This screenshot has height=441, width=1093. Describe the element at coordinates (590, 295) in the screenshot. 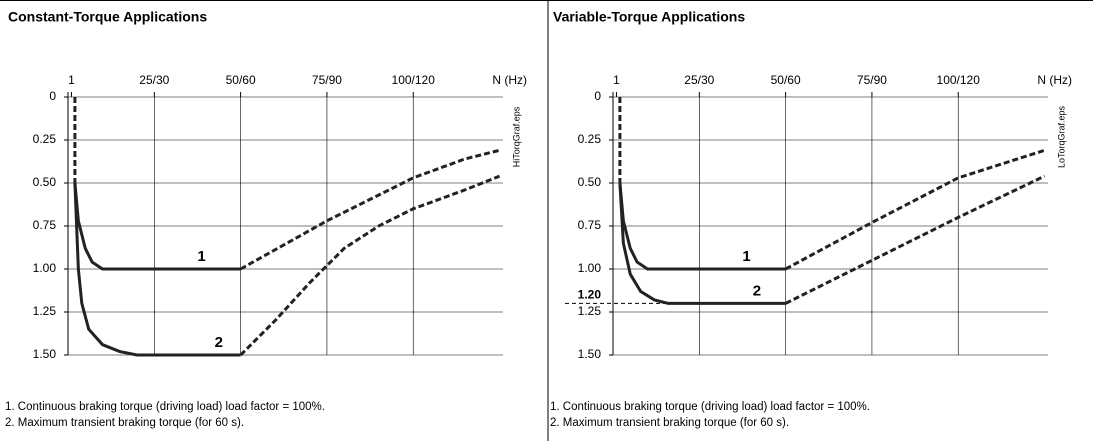

I see `reference-label: 1.20` at that location.